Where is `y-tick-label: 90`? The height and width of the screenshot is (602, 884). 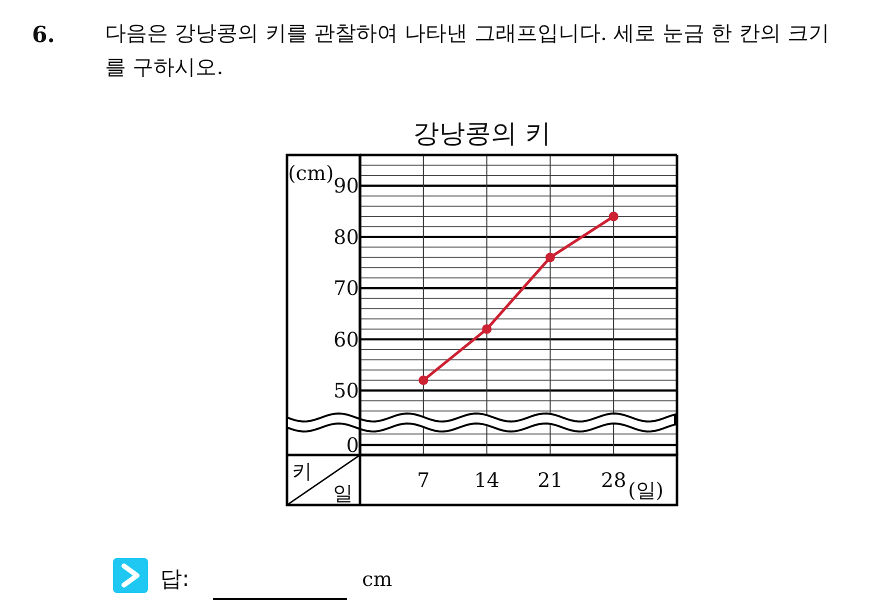
y-tick-label: 90 is located at coordinates (346, 186).